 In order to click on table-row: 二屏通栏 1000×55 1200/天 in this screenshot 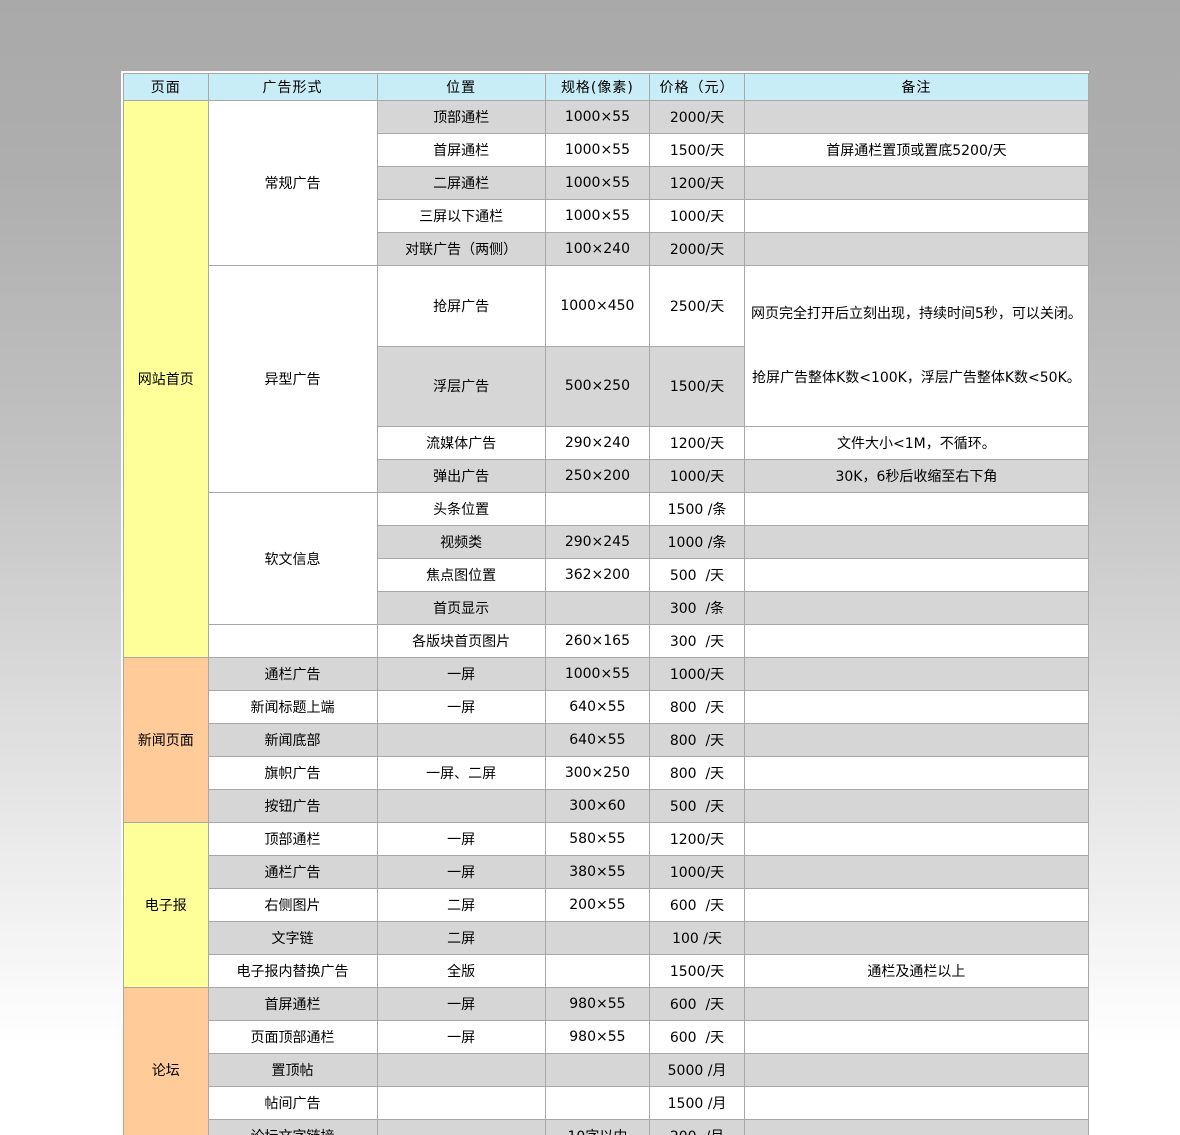, I will do `click(607, 183)`.